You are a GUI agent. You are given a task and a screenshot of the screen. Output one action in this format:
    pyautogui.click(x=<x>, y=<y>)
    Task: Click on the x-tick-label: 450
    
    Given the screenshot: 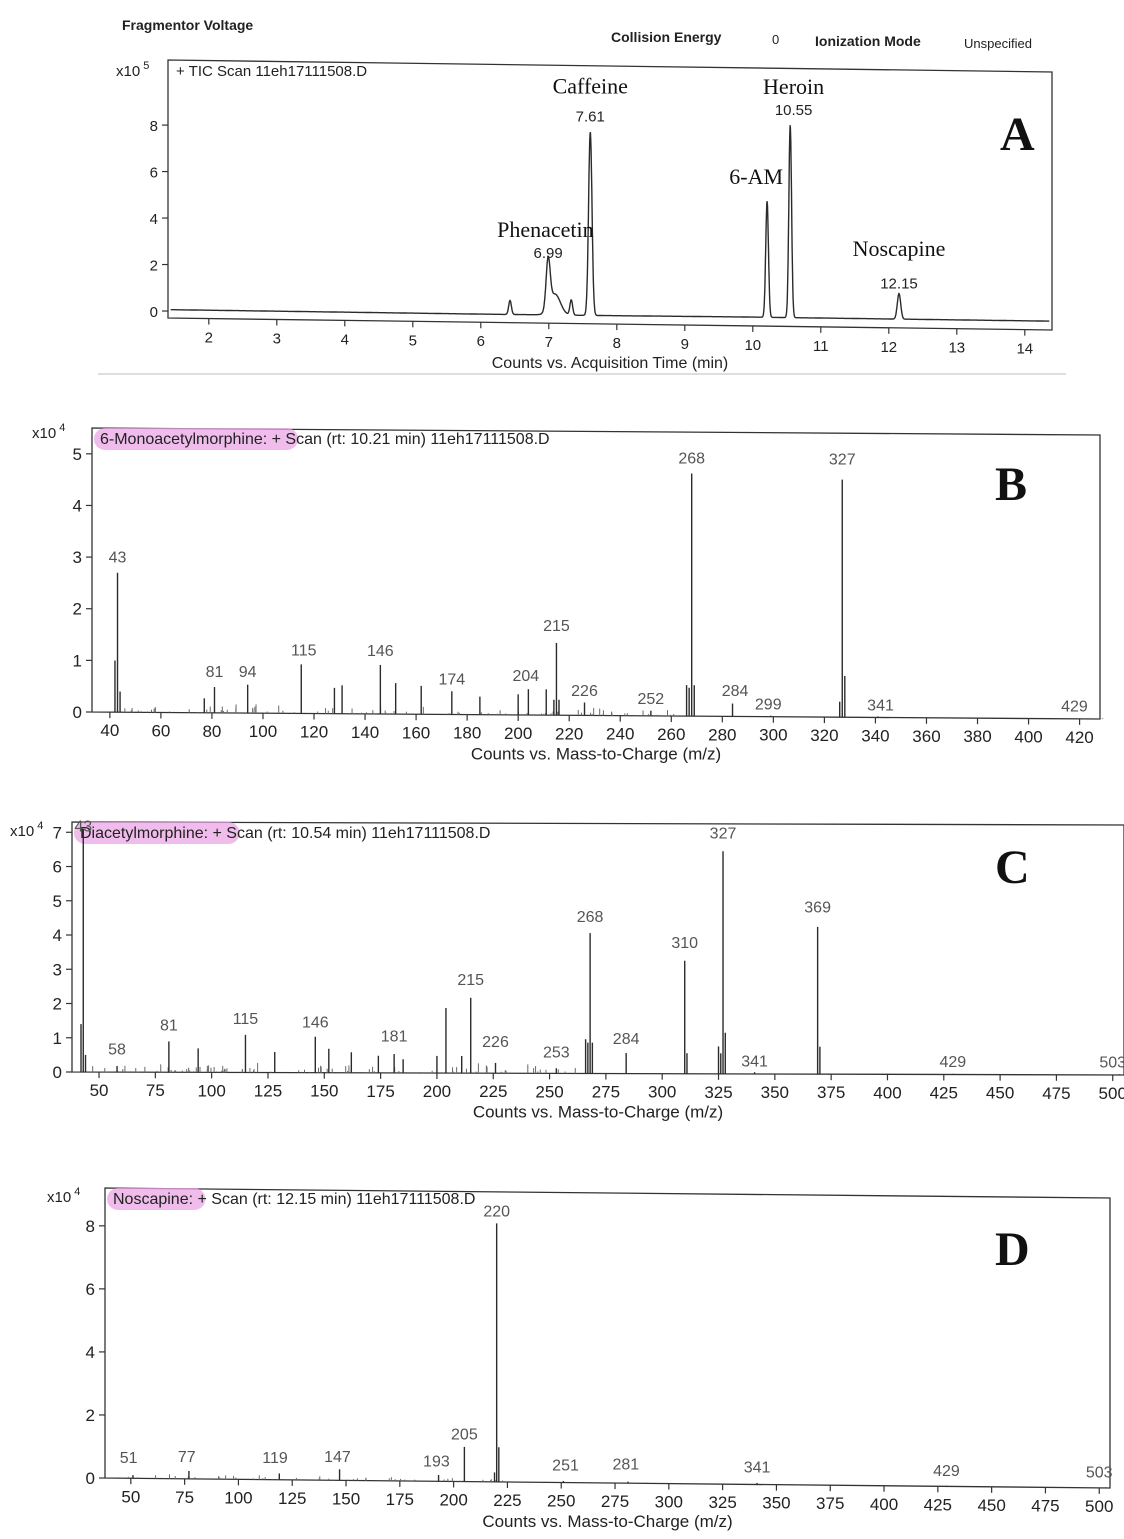 What is the action you would take?
    pyautogui.click(x=1000, y=1093)
    